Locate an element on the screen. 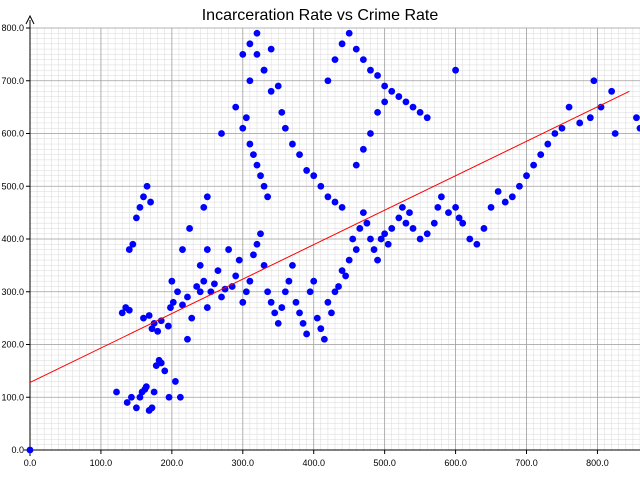 This screenshot has height=485, width=640. y-tick-label: 600.0 is located at coordinates (12, 134).